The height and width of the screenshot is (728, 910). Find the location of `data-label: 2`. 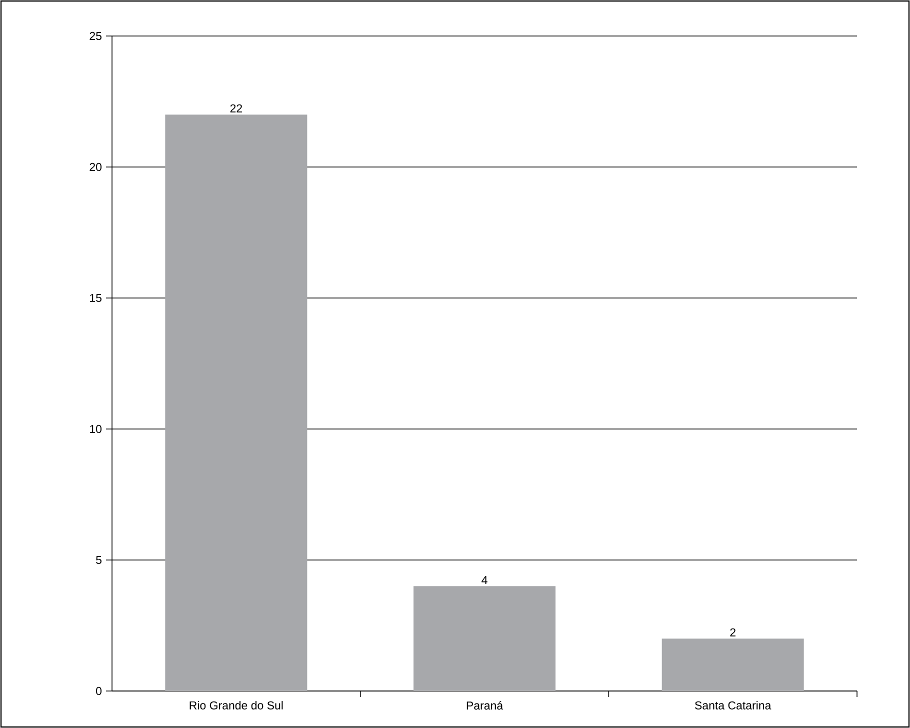

data-label: 2 is located at coordinates (733, 632).